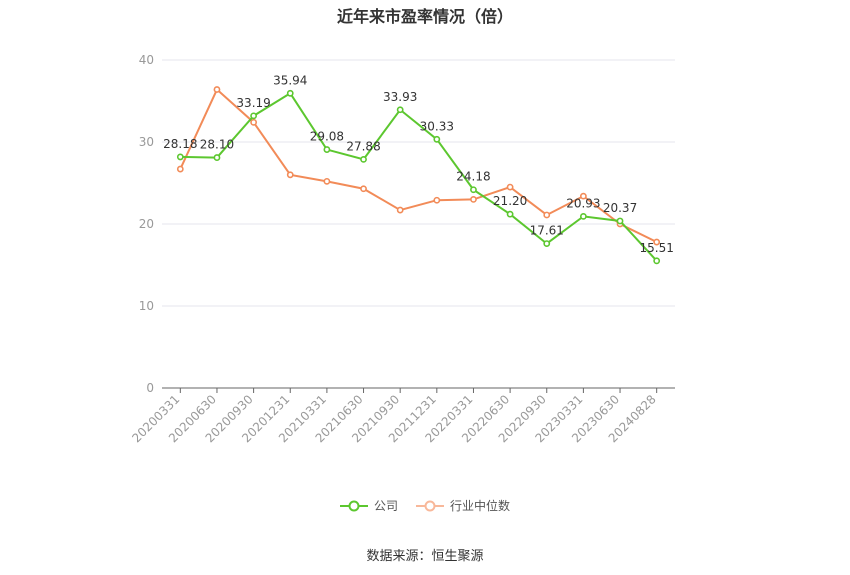 This screenshot has height=575, width=850. I want to click on chart-legend: 公司 行业中位数, so click(425, 505).